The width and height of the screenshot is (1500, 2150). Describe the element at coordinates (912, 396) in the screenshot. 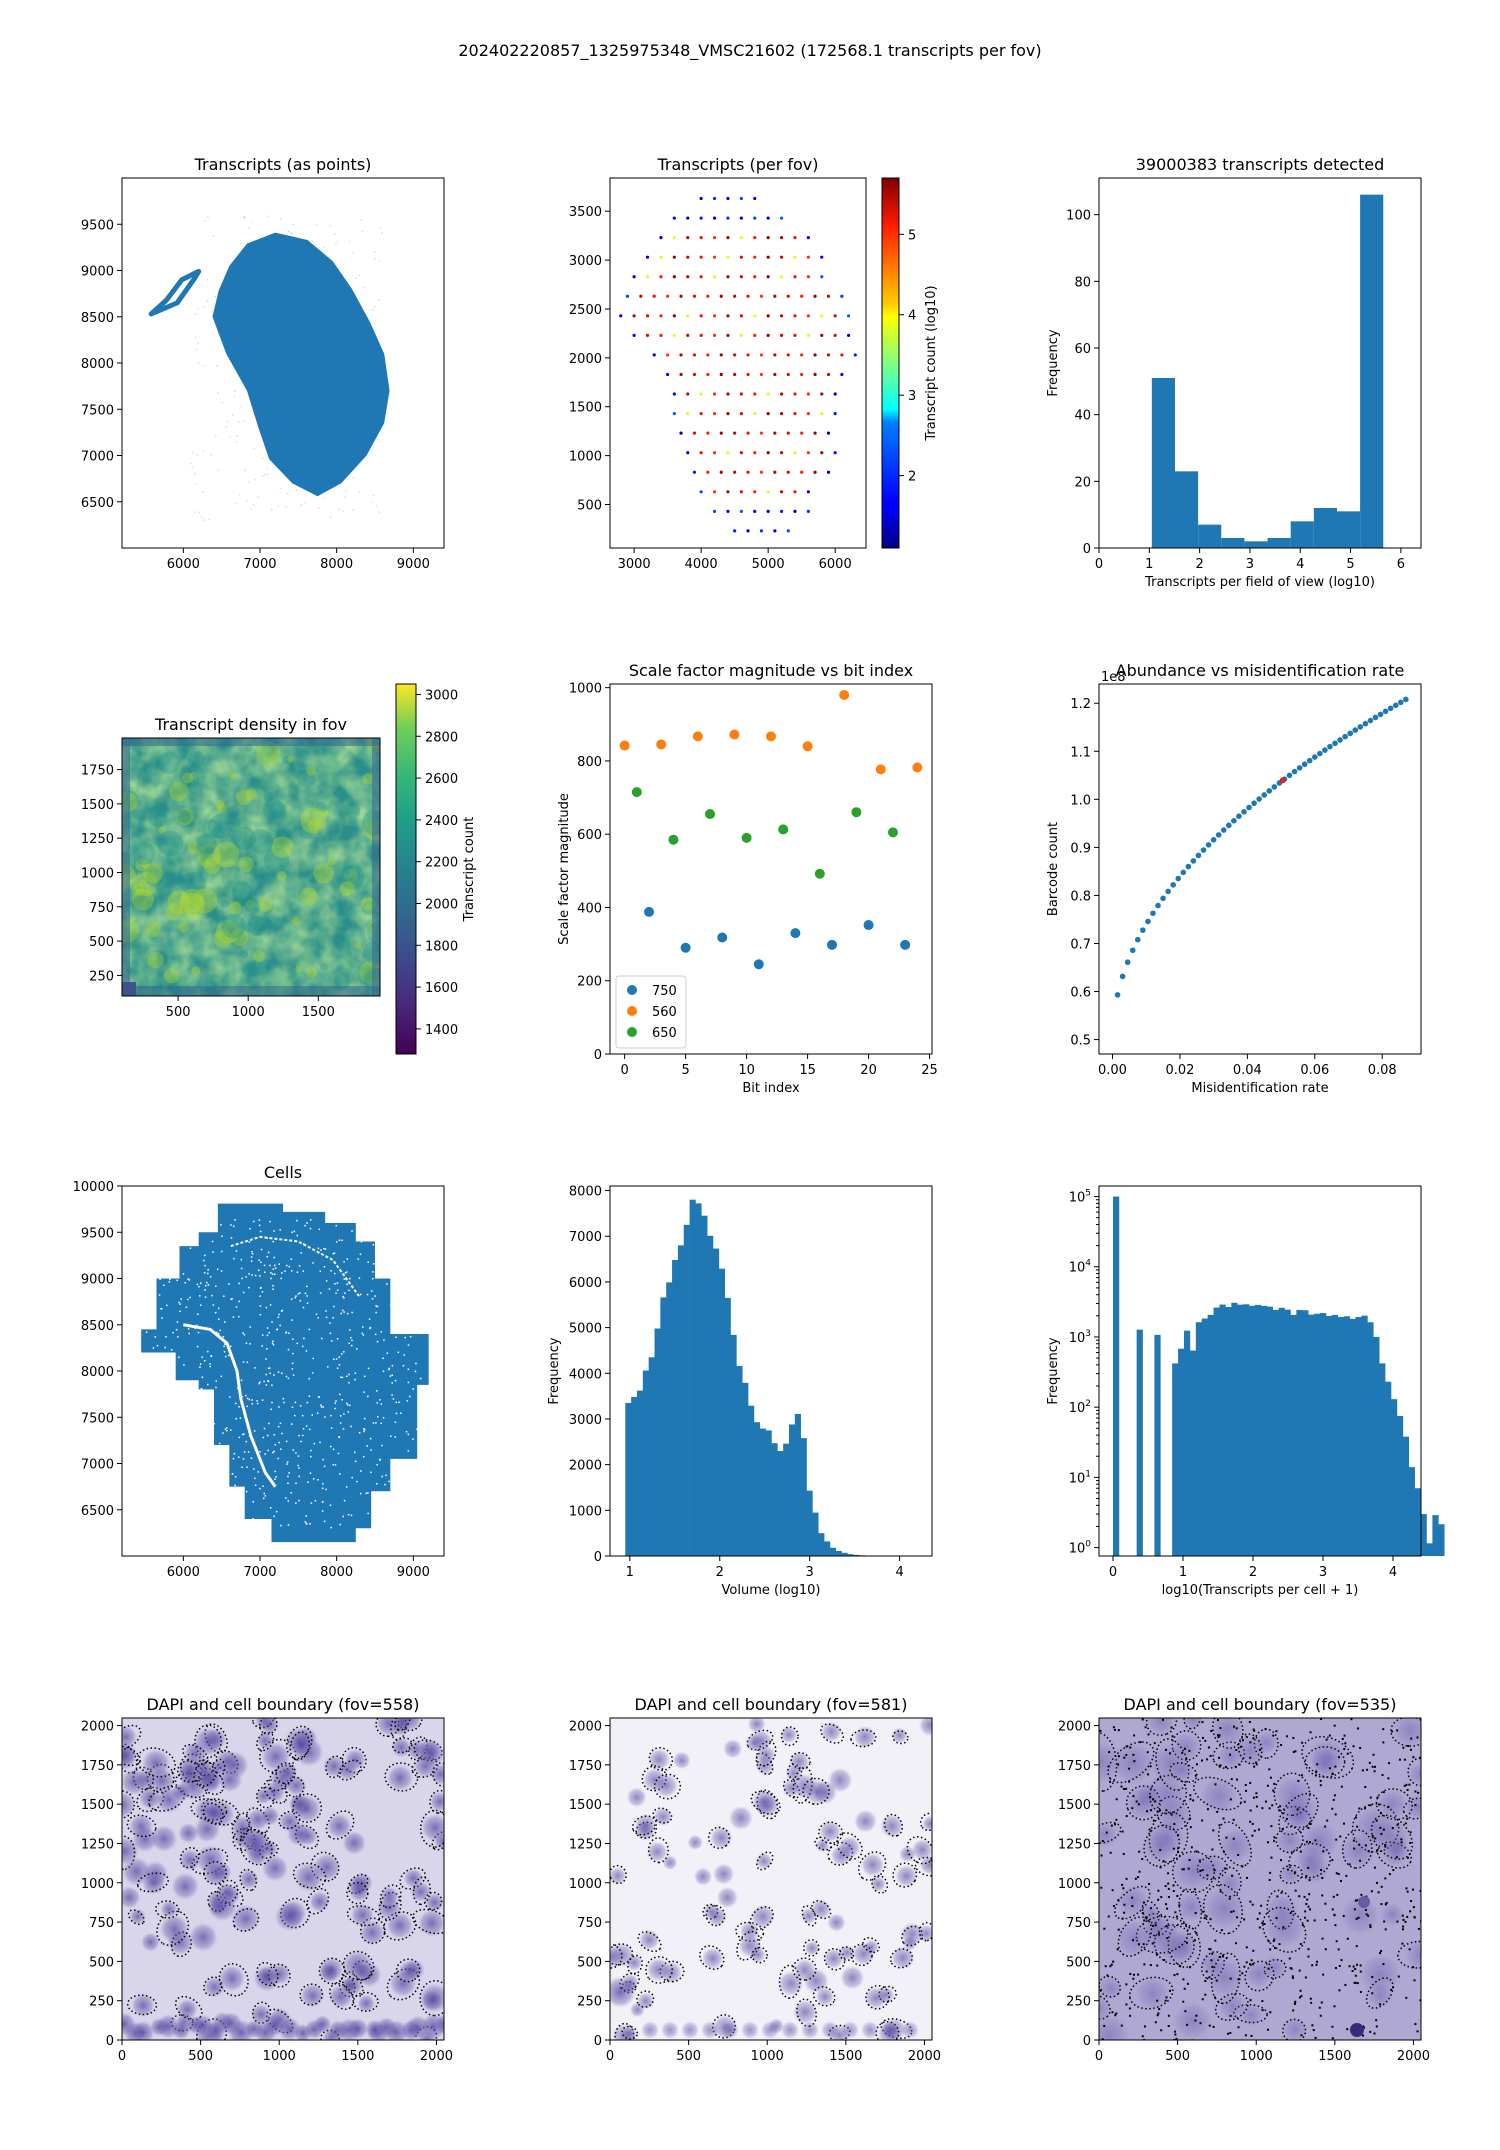

I see `p2-colorbar-tick-label: 3` at that location.